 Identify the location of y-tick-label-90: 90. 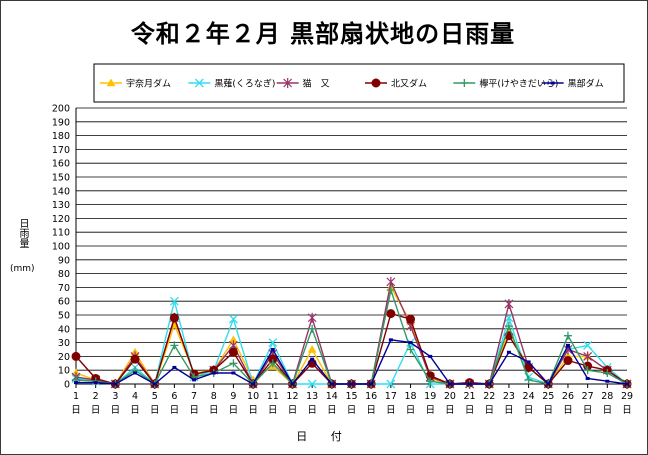
(64, 260).